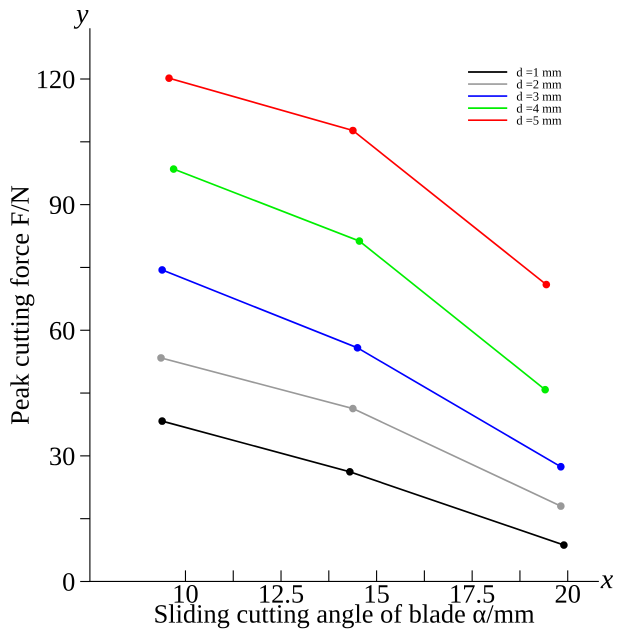  What do you see at coordinates (22, 305) in the screenshot?
I see `y-axis-title: Peak cutting force F/N` at bounding box center [22, 305].